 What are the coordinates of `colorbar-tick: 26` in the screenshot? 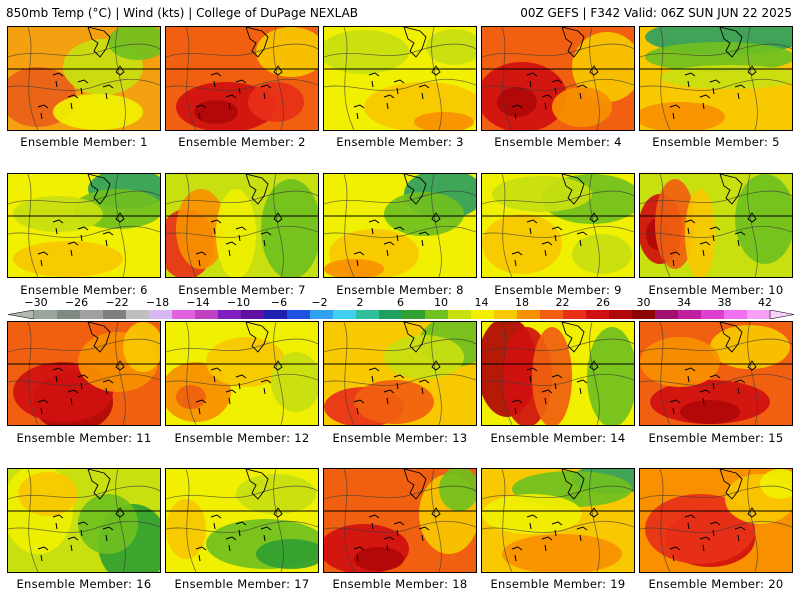 It's located at (603, 302).